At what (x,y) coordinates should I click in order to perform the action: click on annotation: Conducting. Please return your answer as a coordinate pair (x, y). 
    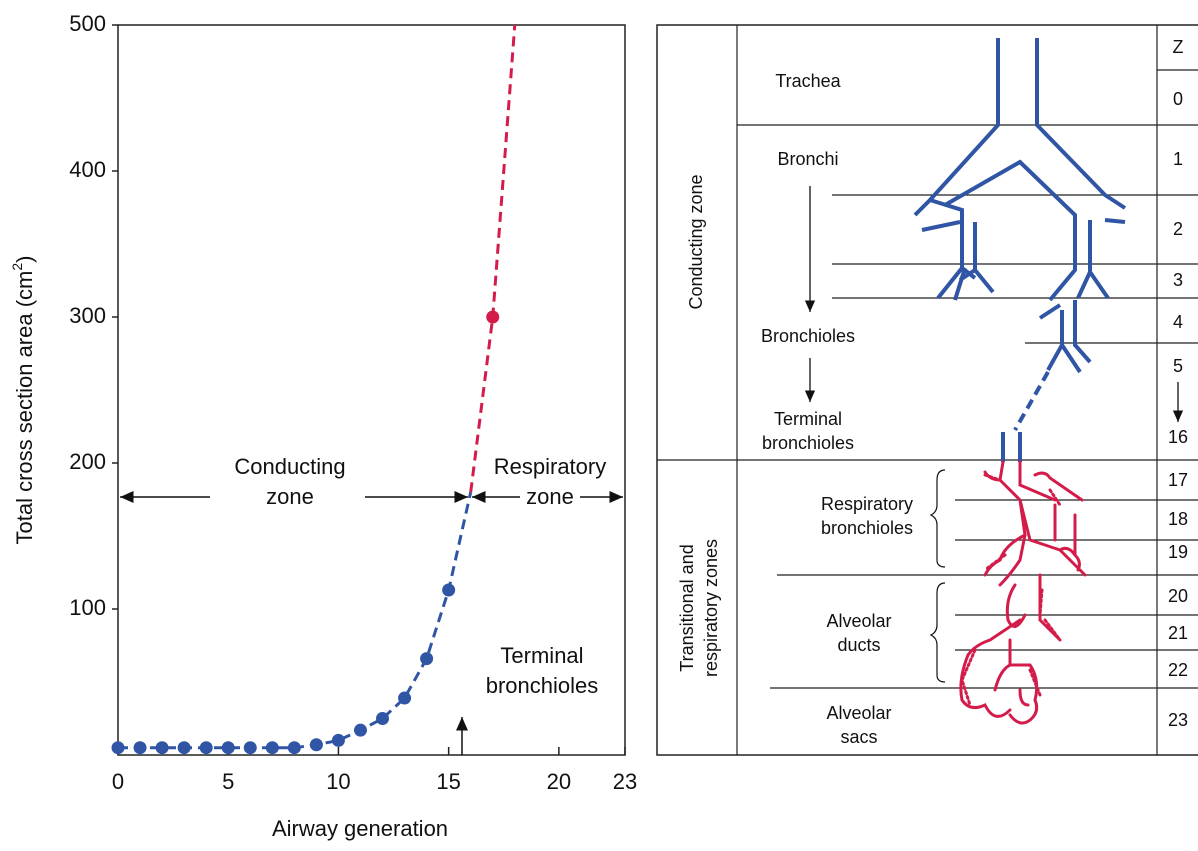
    Looking at the image, I should click on (289, 466).